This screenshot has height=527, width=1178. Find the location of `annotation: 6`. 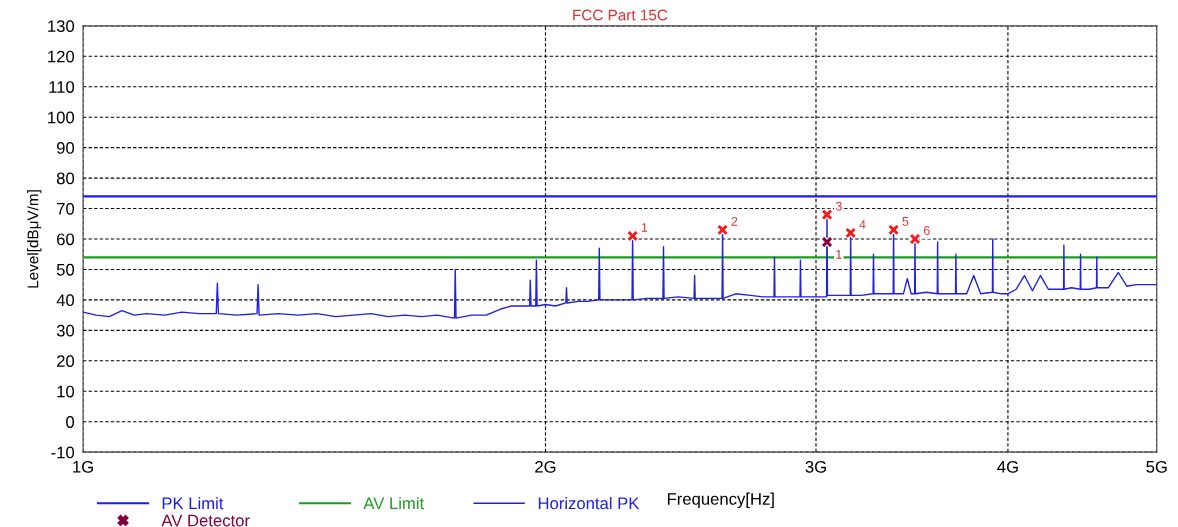

annotation: 6 is located at coordinates (926, 230).